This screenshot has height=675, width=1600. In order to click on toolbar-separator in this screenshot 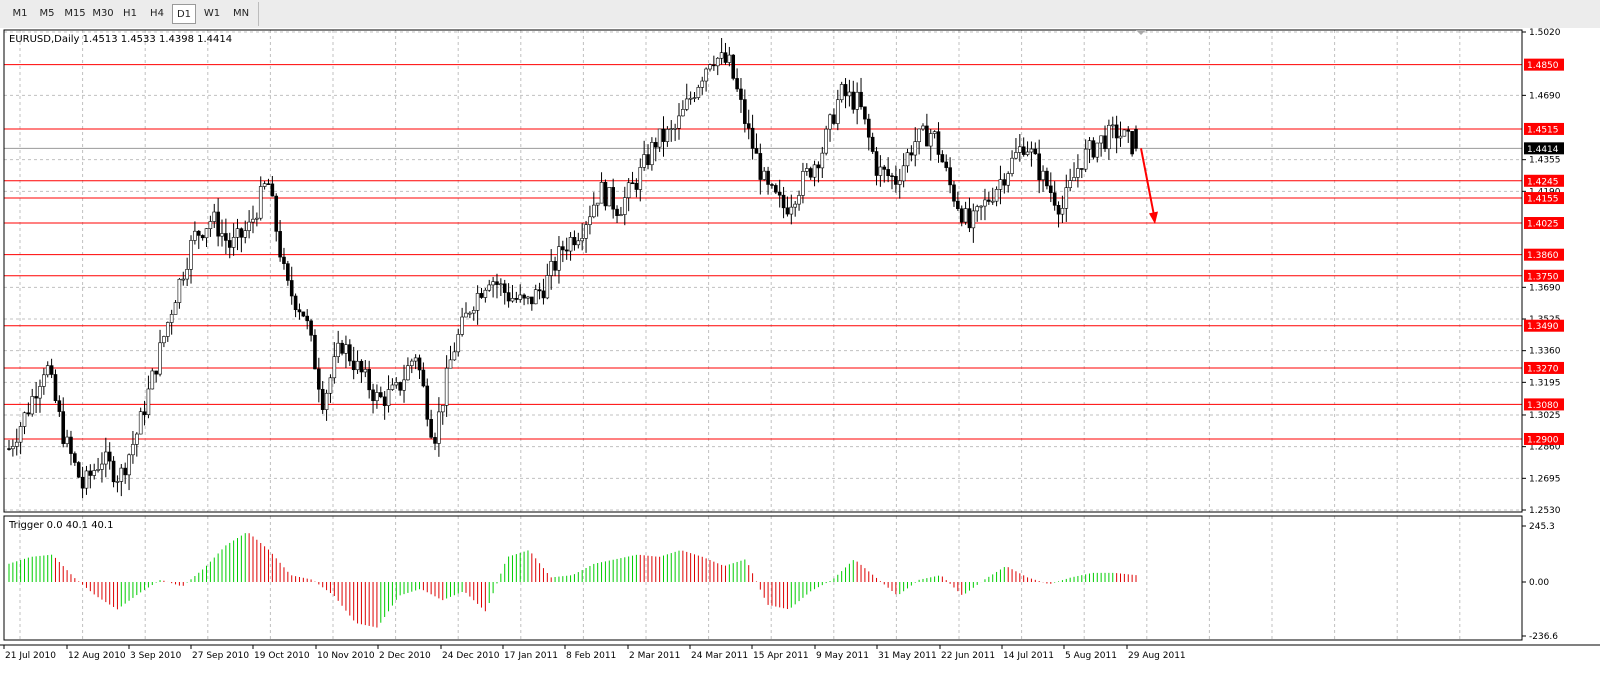, I will do `click(258, 14)`.